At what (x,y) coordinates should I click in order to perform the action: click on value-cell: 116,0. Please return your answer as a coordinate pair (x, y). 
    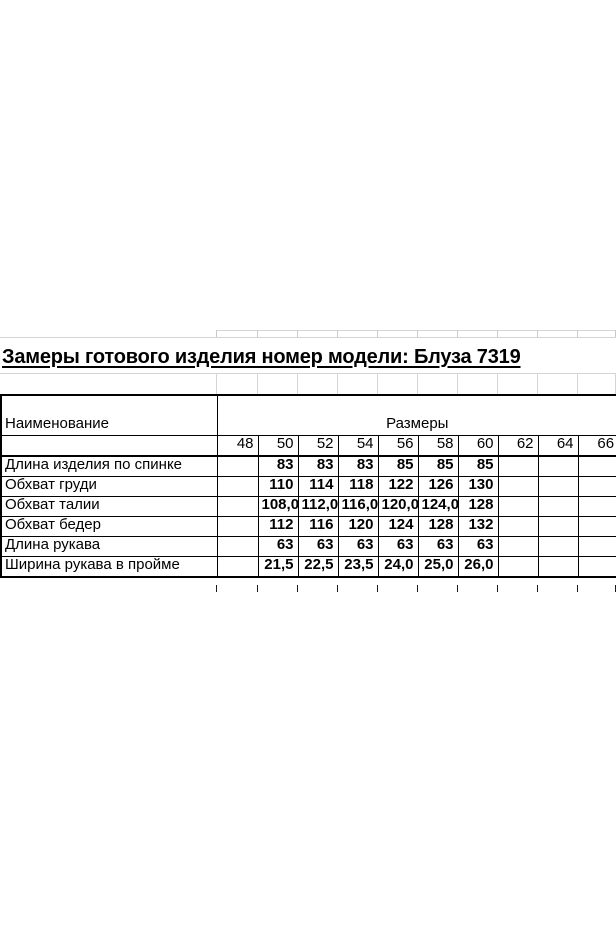
    Looking at the image, I should click on (358, 506).